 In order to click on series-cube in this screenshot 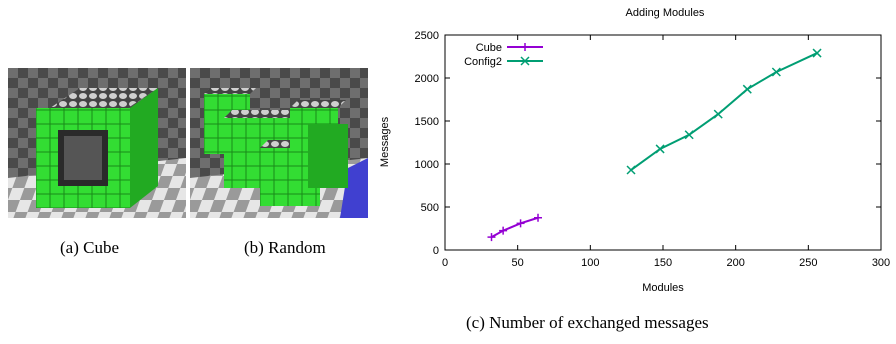, I will do `click(515, 227)`.